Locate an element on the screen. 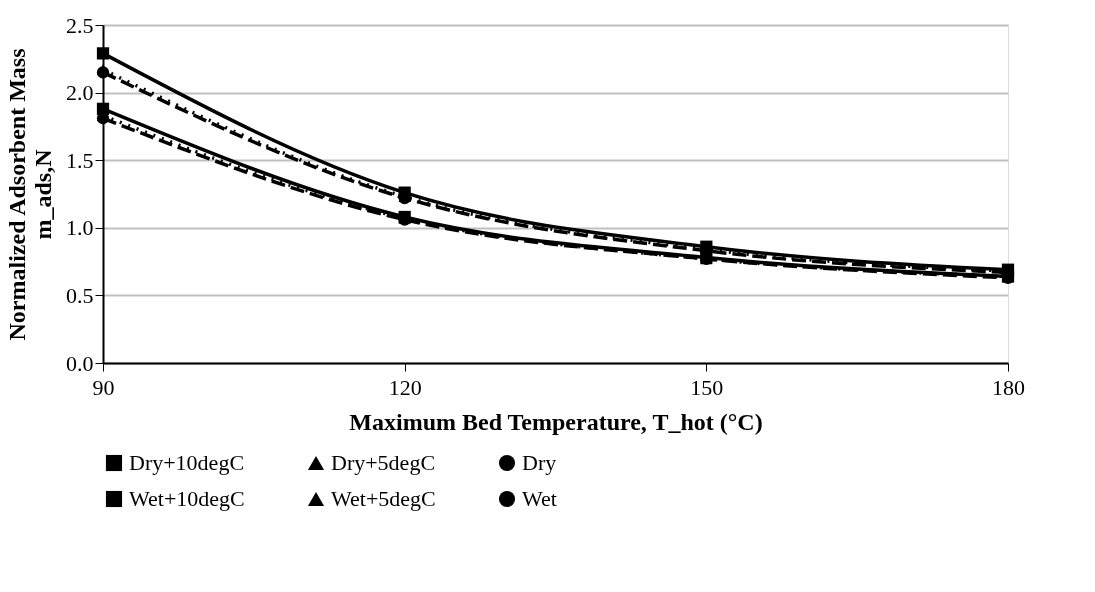 The width and height of the screenshot is (1095, 592). legend-label: Wet+5degC is located at coordinates (383, 498).